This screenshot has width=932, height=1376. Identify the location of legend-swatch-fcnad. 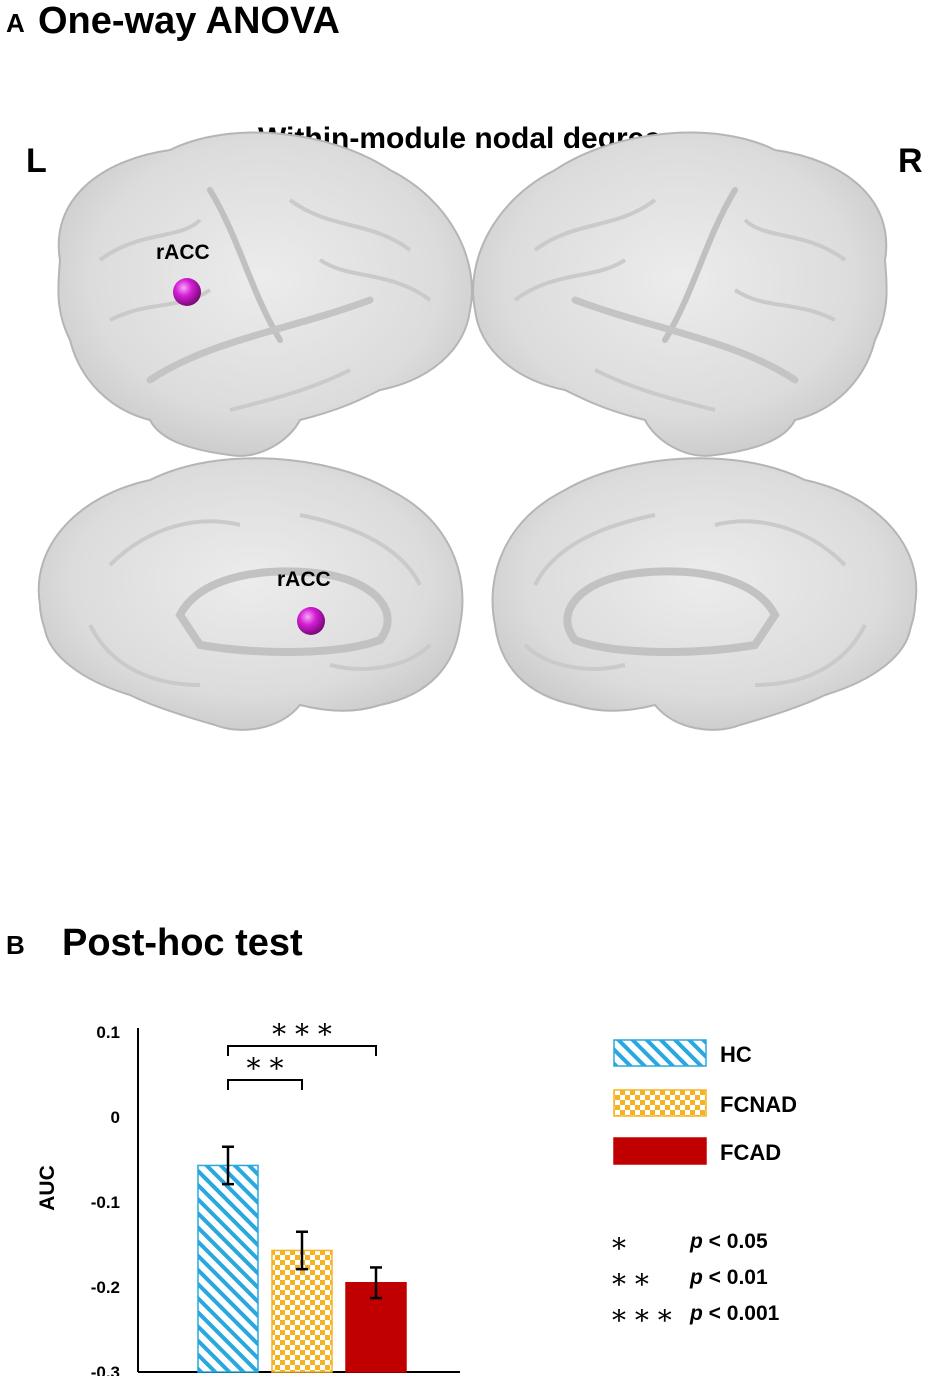
(660, 1103).